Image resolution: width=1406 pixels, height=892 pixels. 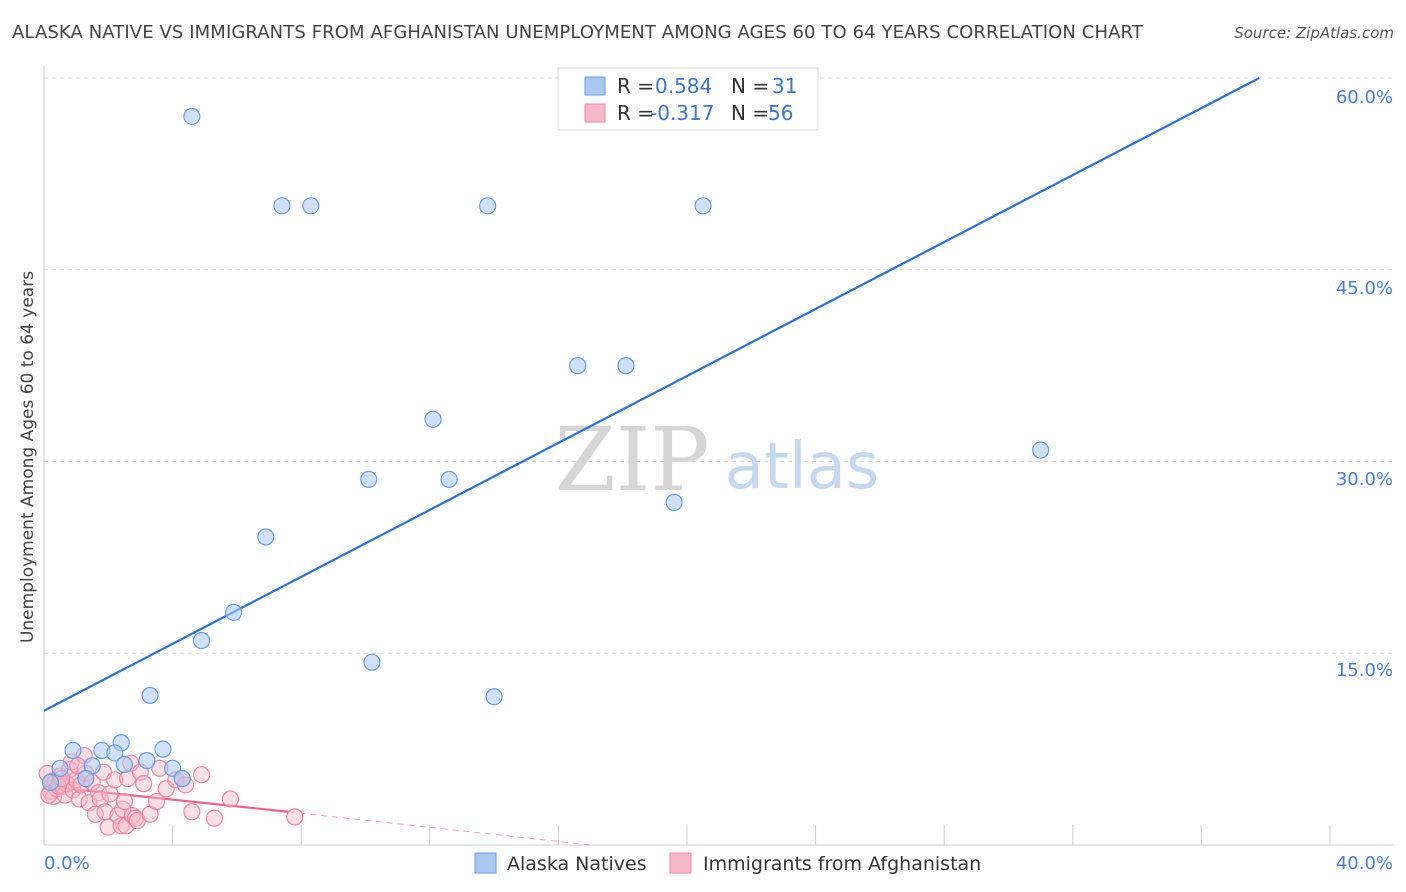 I want to click on trendline-afghanistan, so click(x=166, y=799).